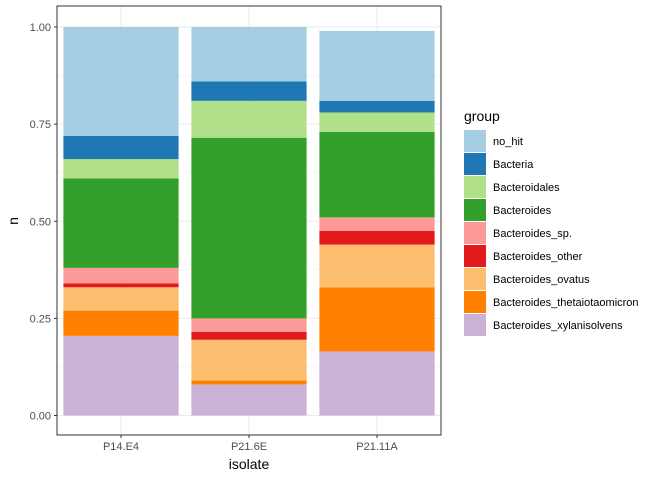 This screenshot has height=480, width=672. Describe the element at coordinates (526, 188) in the screenshot. I see `legend-label: Bacteroidales` at that location.